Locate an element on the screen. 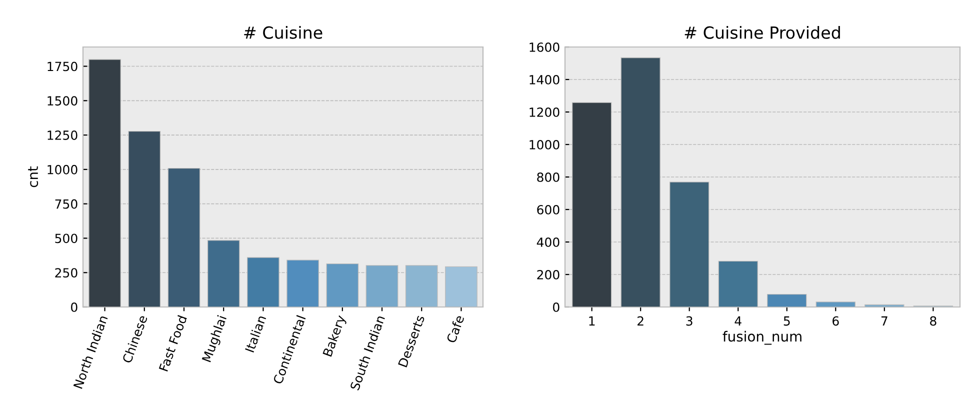 The image size is (964, 400). x-tick-label: 6 is located at coordinates (835, 321).